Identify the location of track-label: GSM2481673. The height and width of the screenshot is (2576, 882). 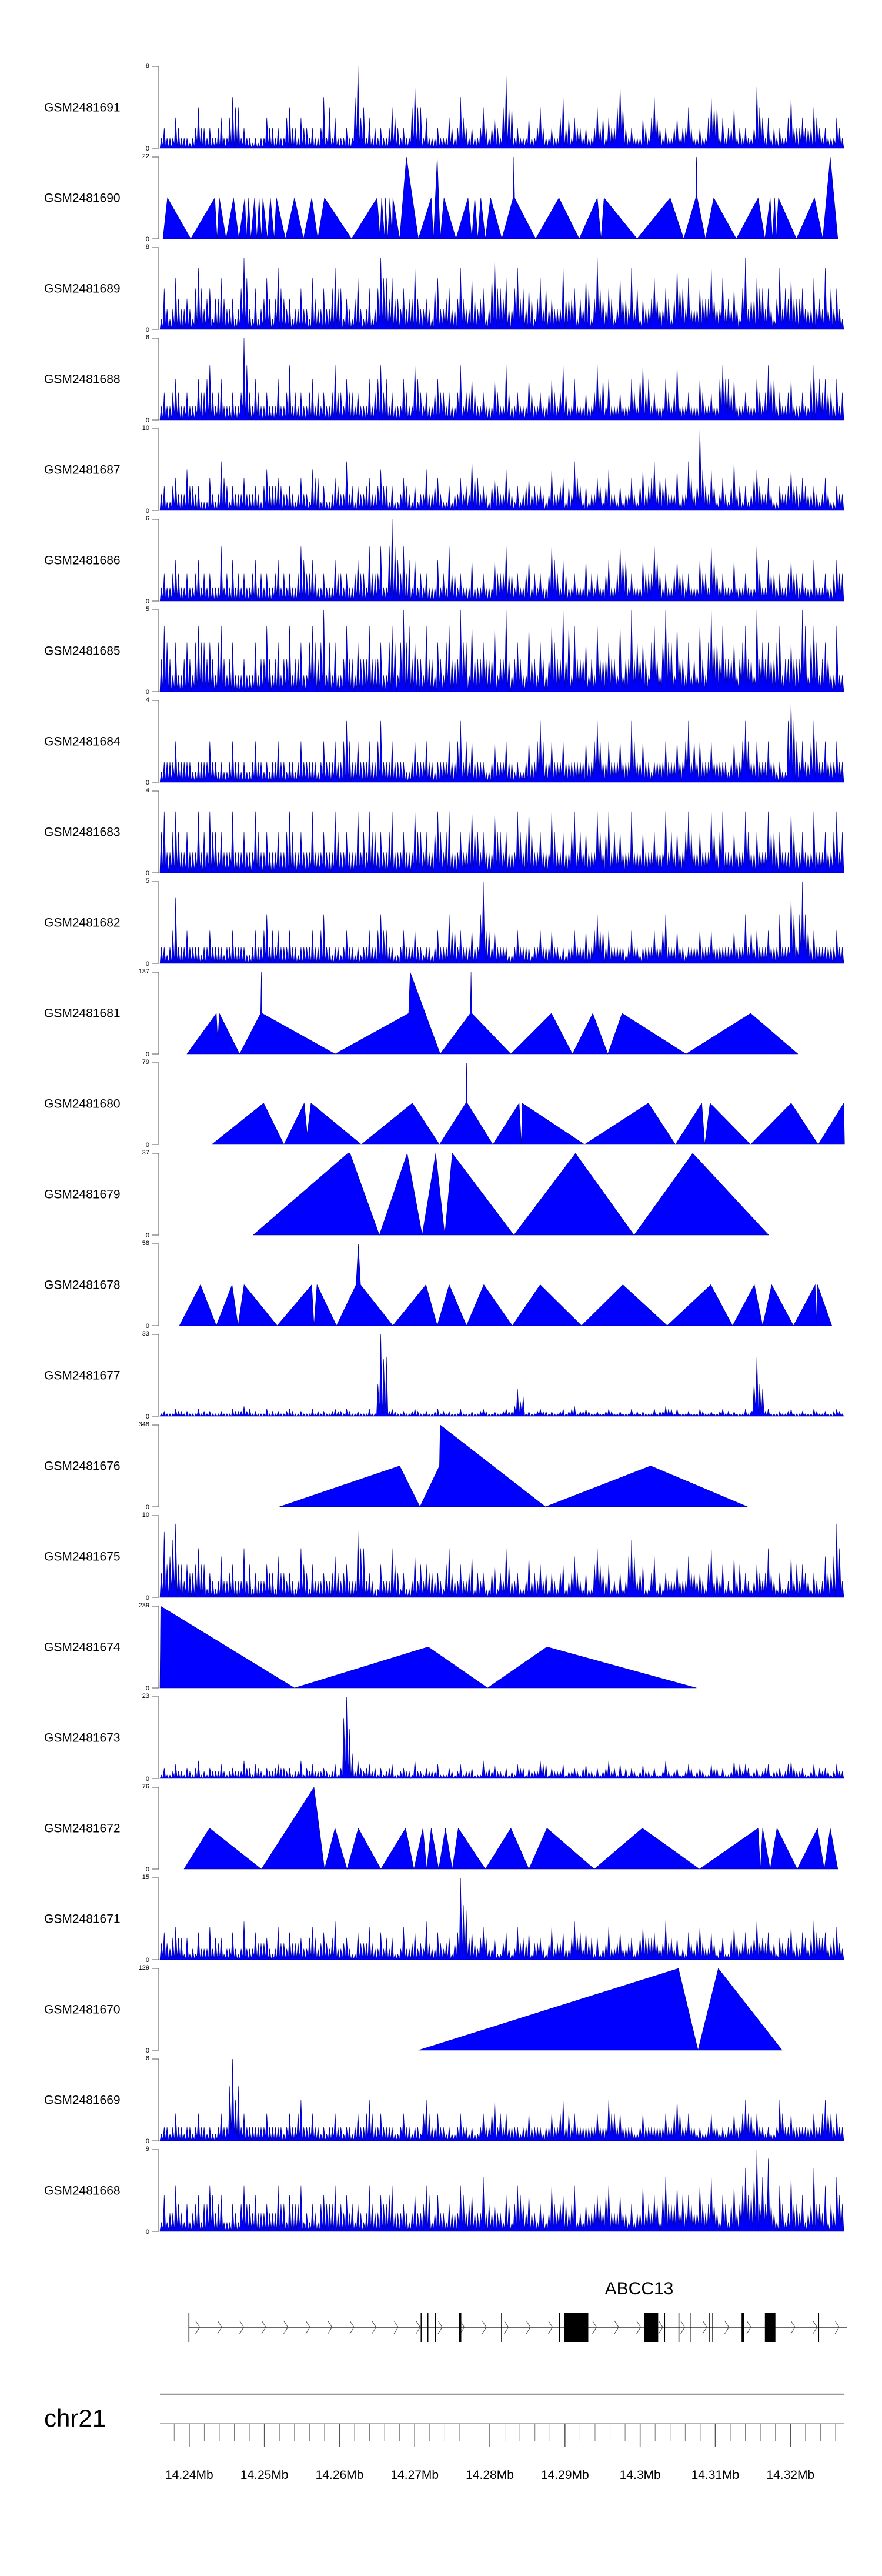
(82, 1738).